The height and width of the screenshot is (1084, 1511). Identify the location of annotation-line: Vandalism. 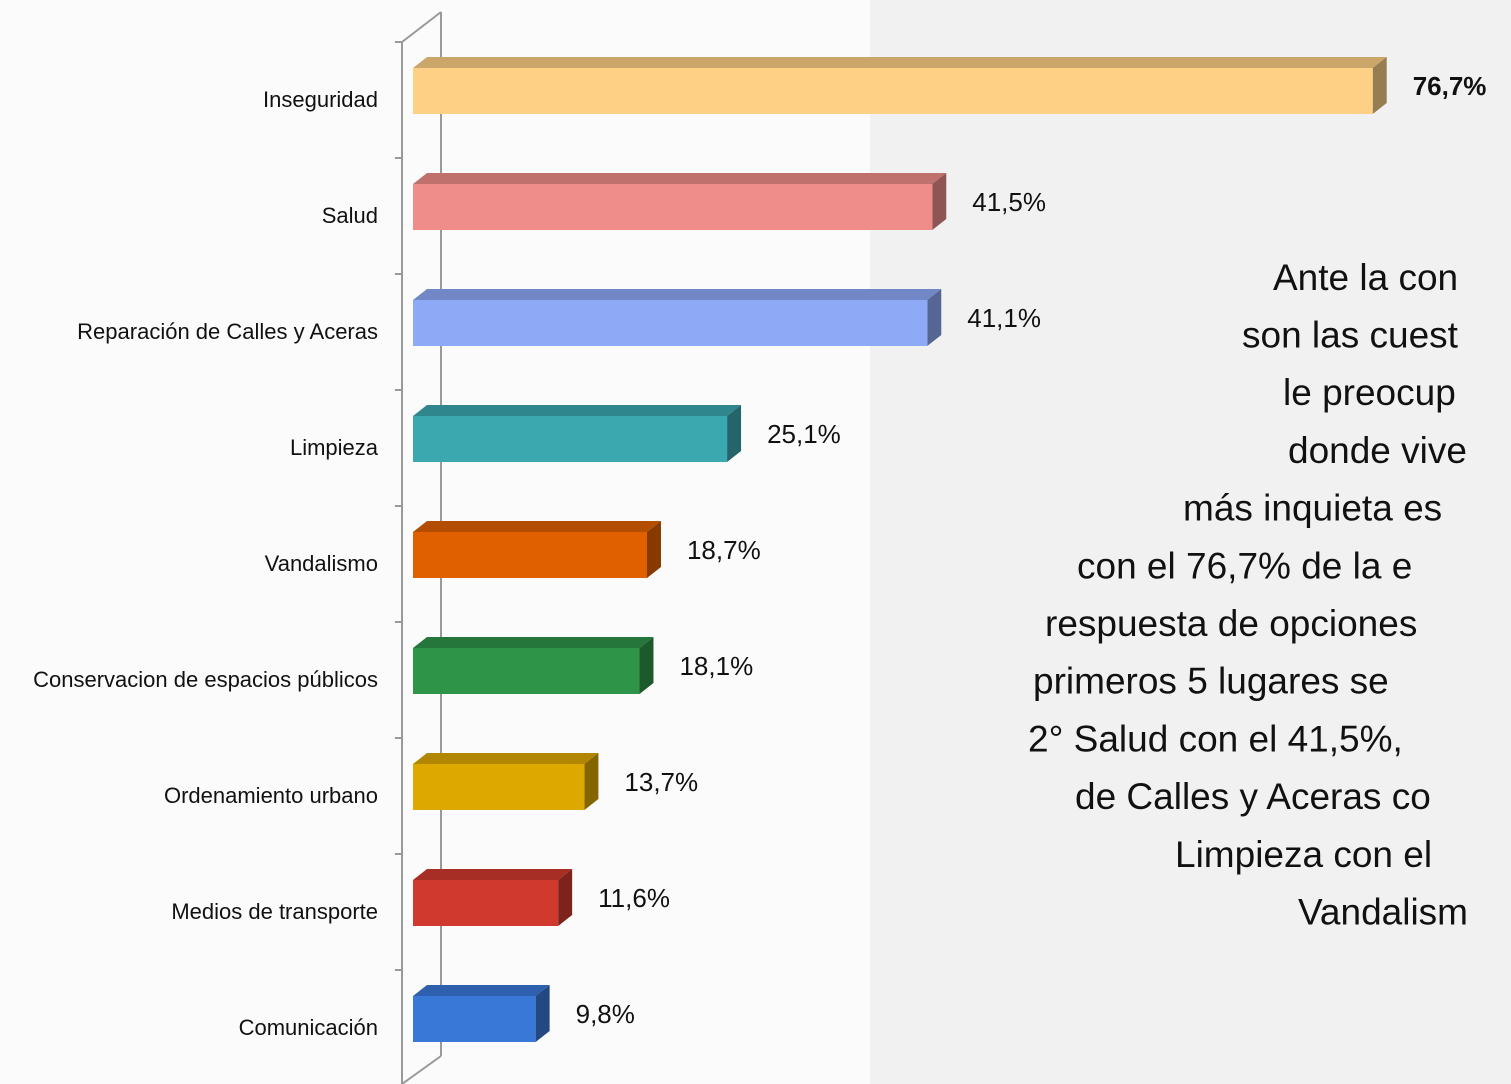
(1383, 911).